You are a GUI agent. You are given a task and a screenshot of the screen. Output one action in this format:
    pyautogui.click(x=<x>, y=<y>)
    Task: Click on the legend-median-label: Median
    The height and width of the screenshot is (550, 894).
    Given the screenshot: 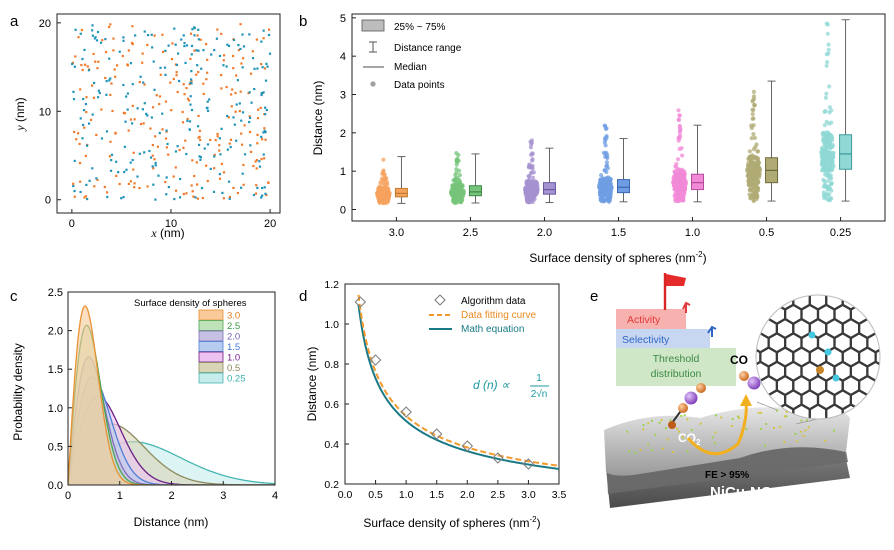 What is the action you would take?
    pyautogui.click(x=410, y=67)
    